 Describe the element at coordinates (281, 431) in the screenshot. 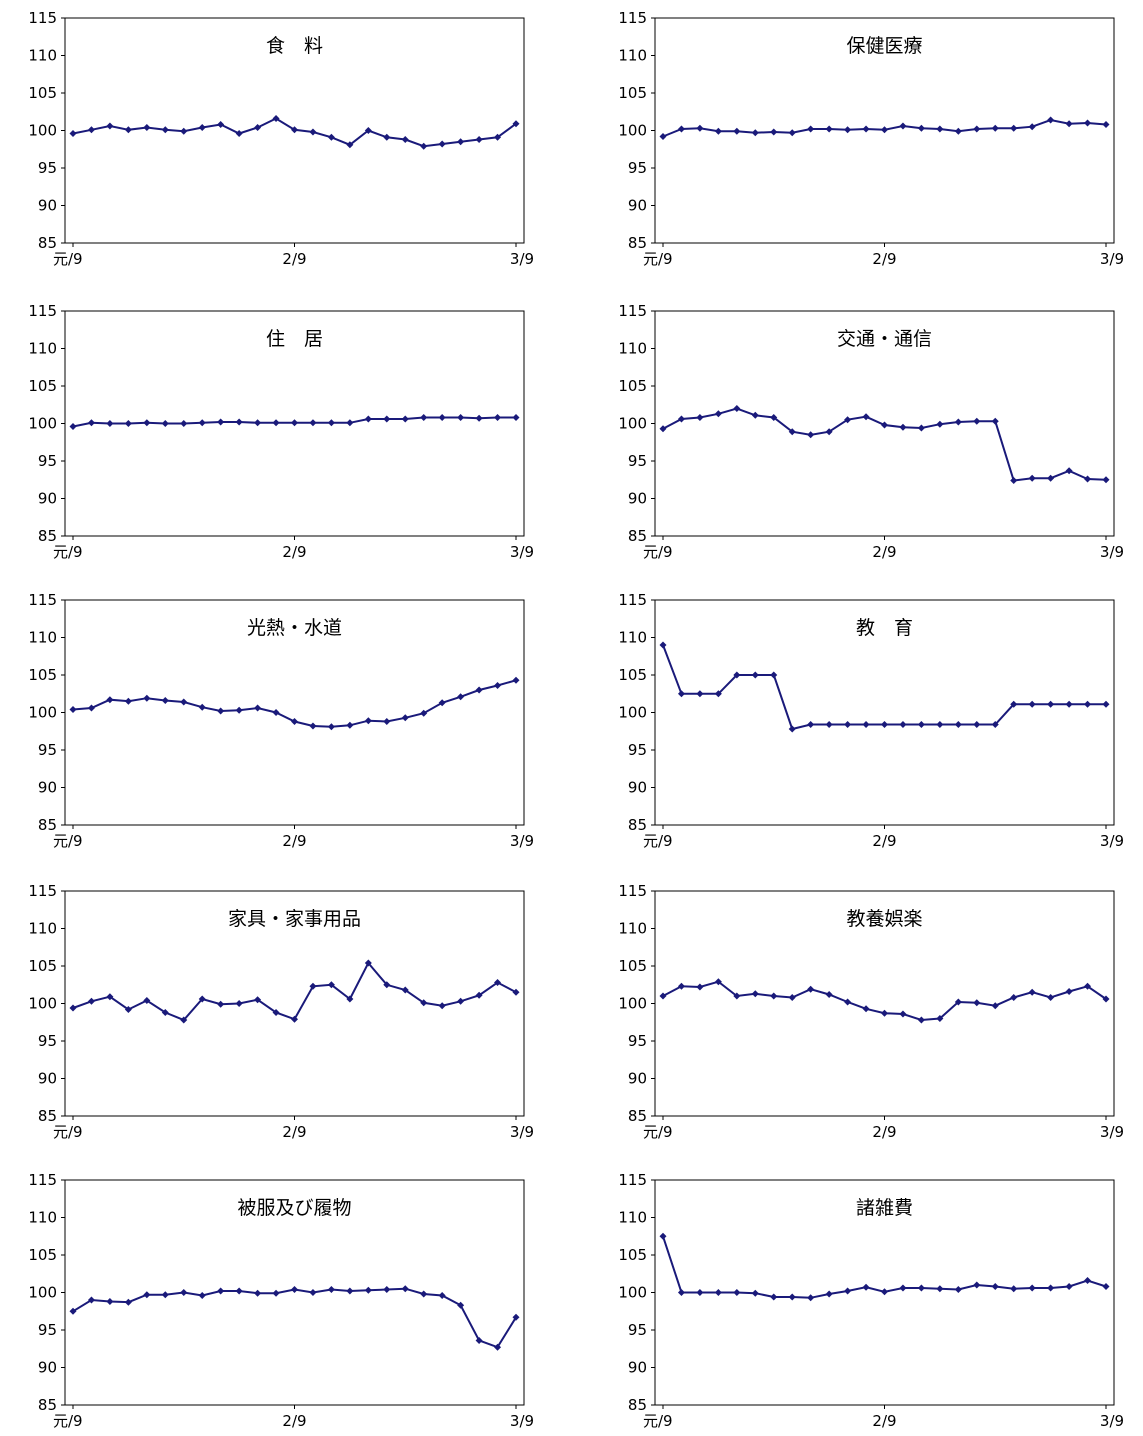

I see `line-chart: 85 90 95 100 105 110 115 元/9 2/9 3/9 住 居` at that location.